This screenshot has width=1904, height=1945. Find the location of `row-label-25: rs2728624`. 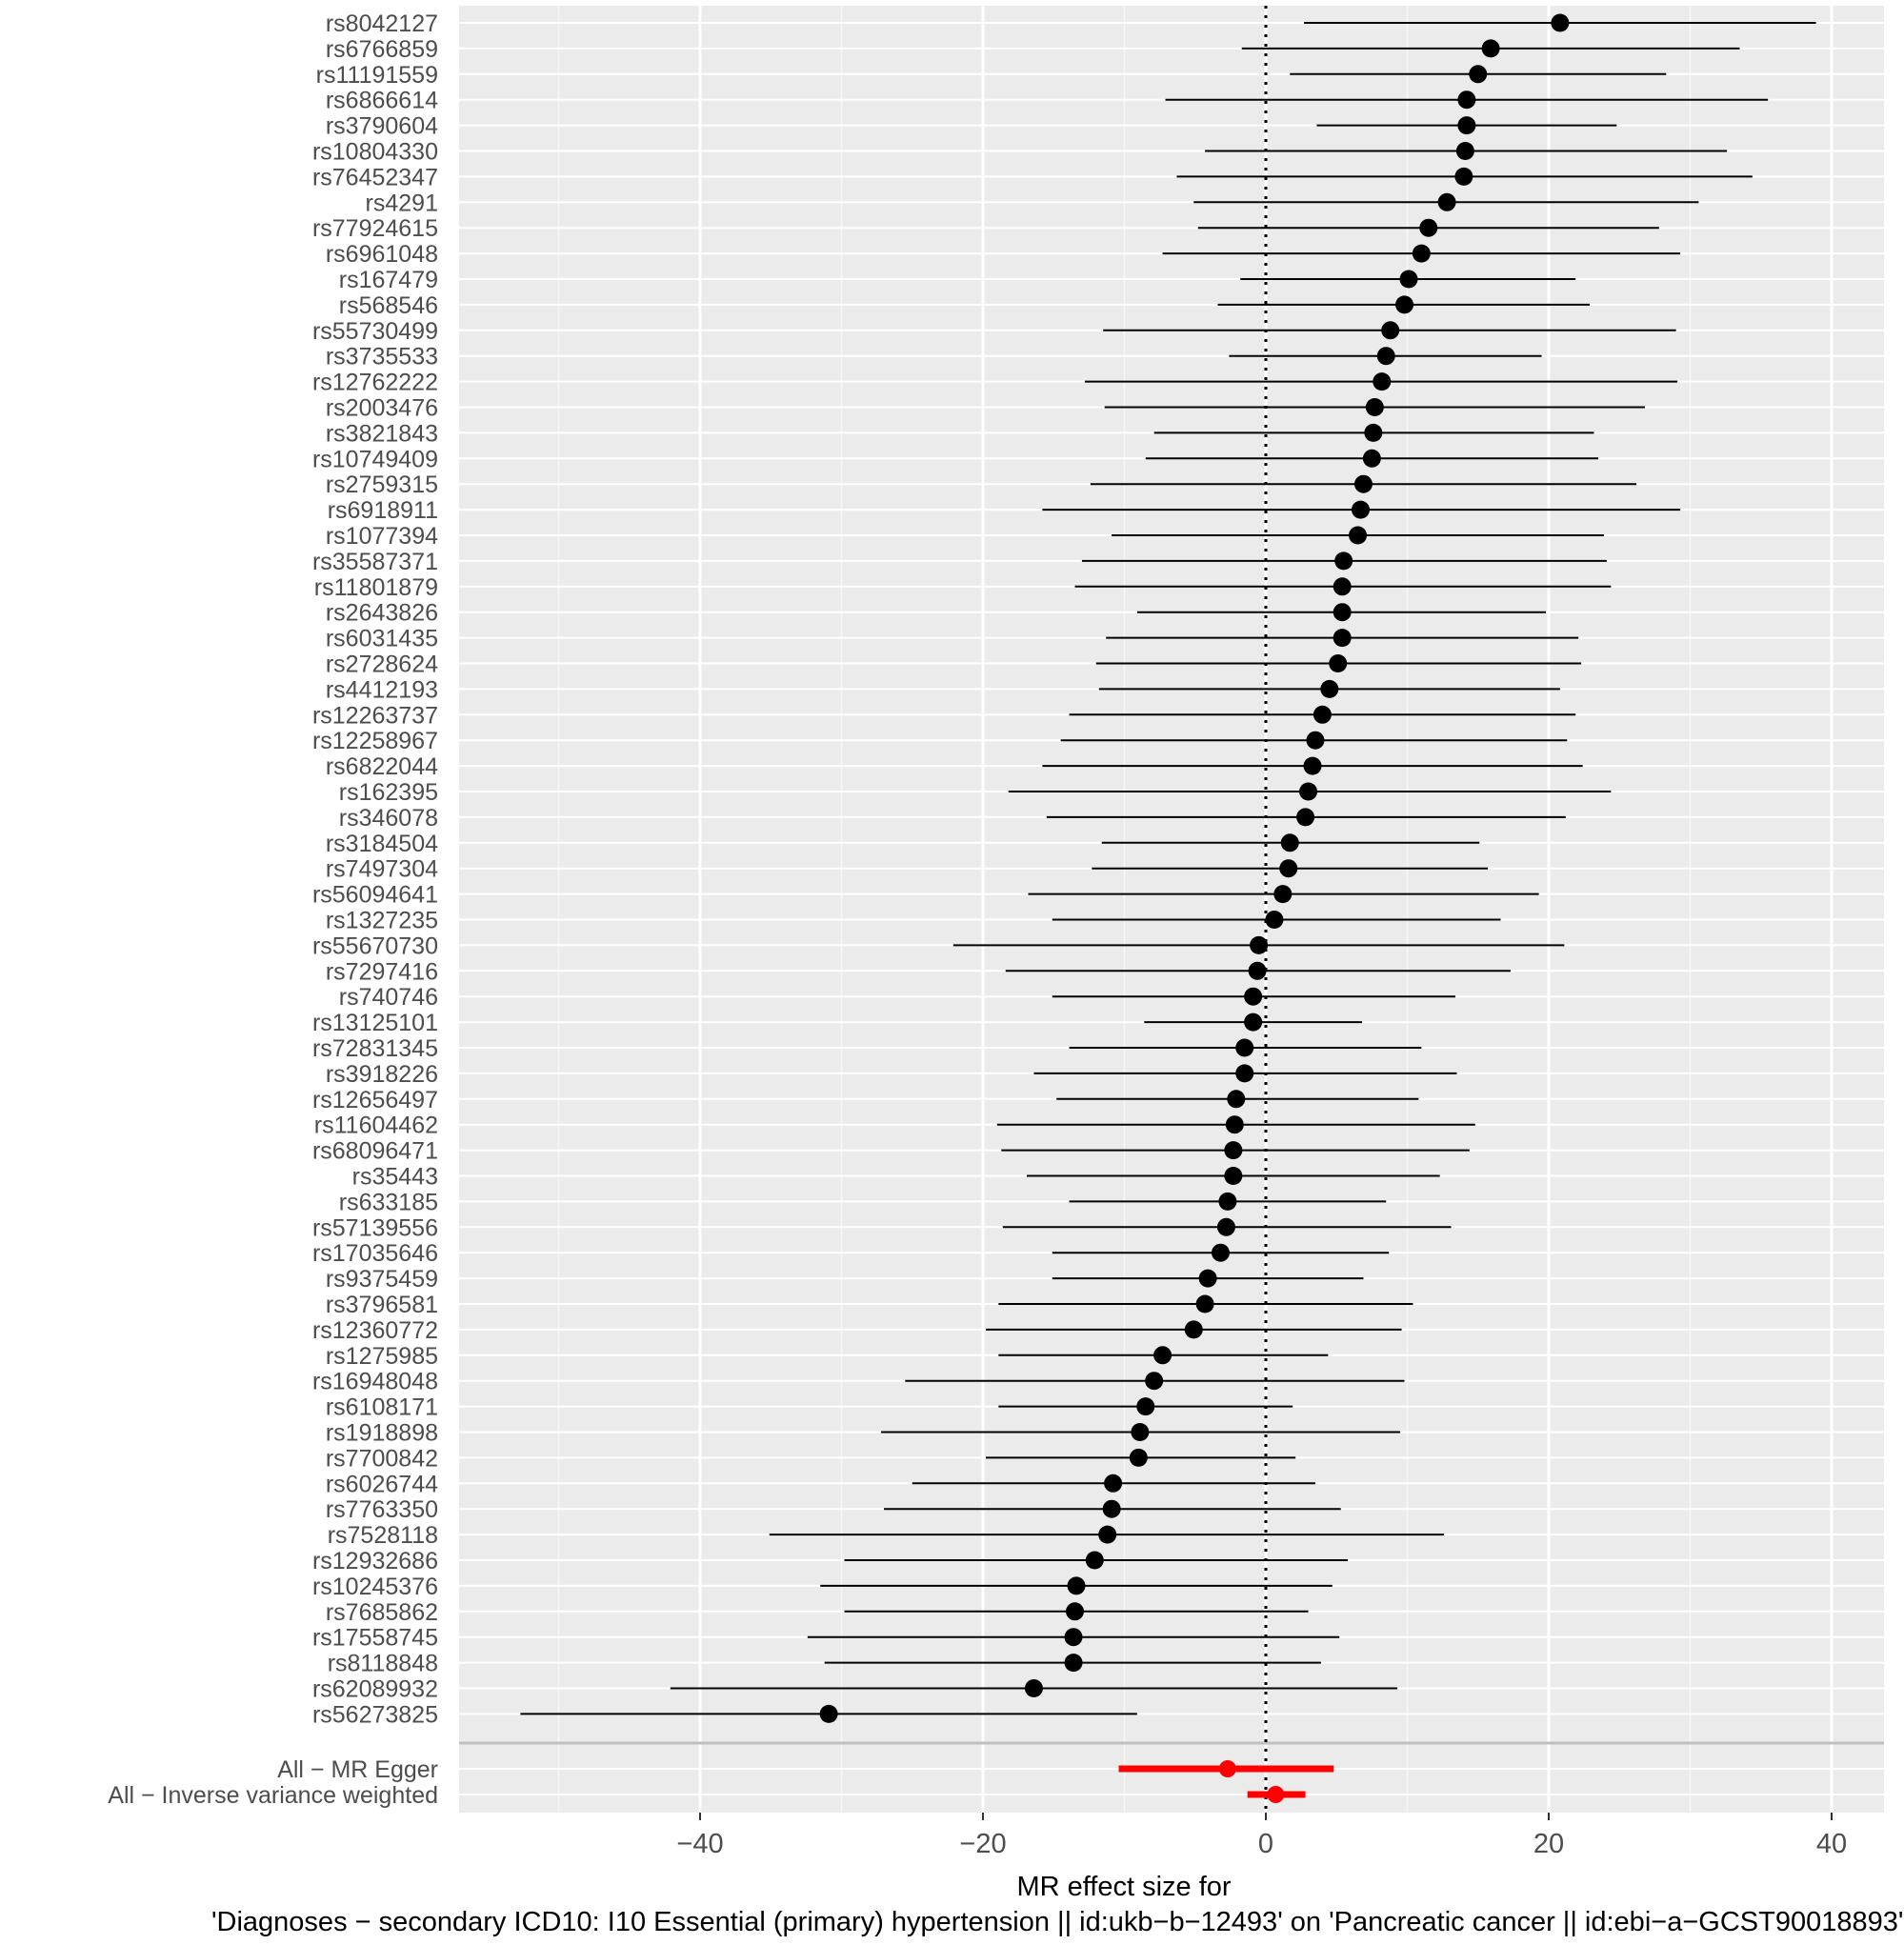

row-label-25: rs2728624 is located at coordinates (382, 665).